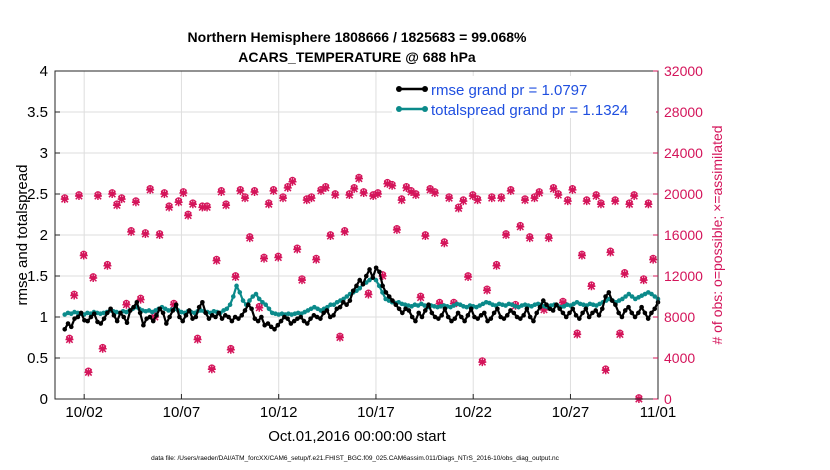 The image size is (830, 470). What do you see at coordinates (37, 358) in the screenshot?
I see `left-tick-label: 0.5` at bounding box center [37, 358].